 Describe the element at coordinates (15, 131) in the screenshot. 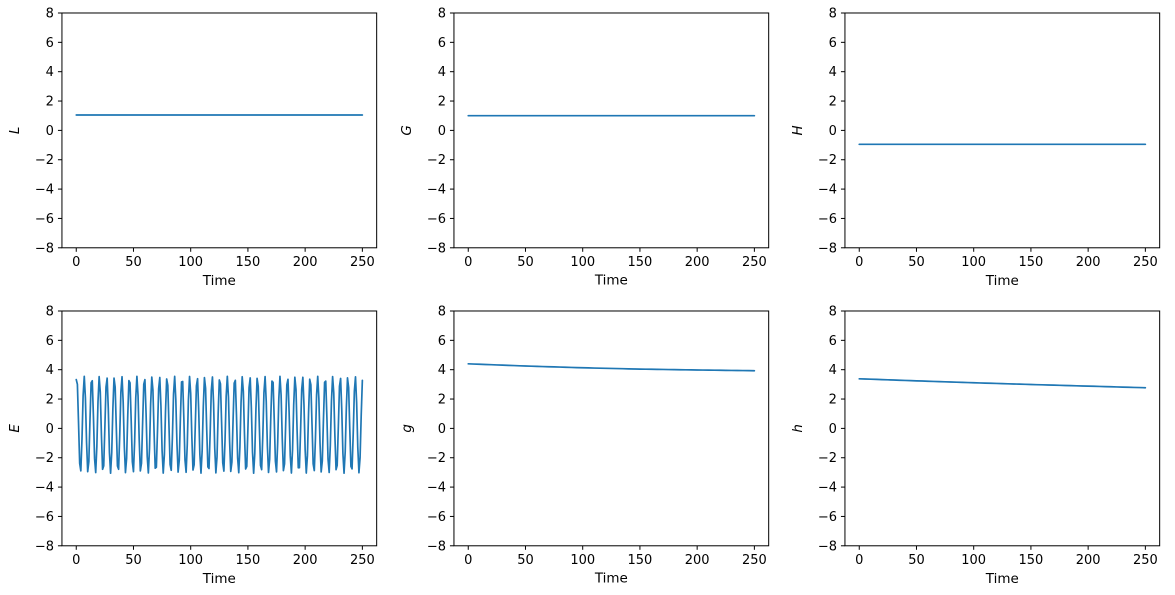

I see `y-axis-label: L` at that location.